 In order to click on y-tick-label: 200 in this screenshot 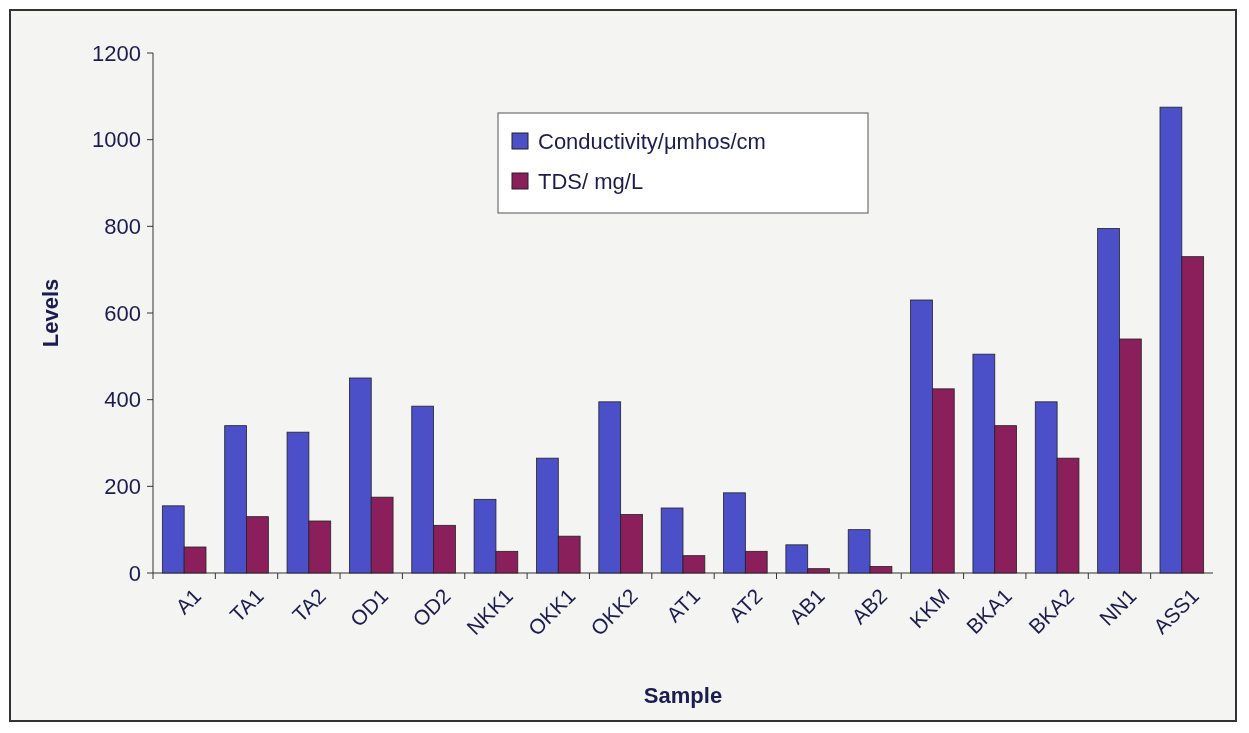, I will do `click(122, 487)`.